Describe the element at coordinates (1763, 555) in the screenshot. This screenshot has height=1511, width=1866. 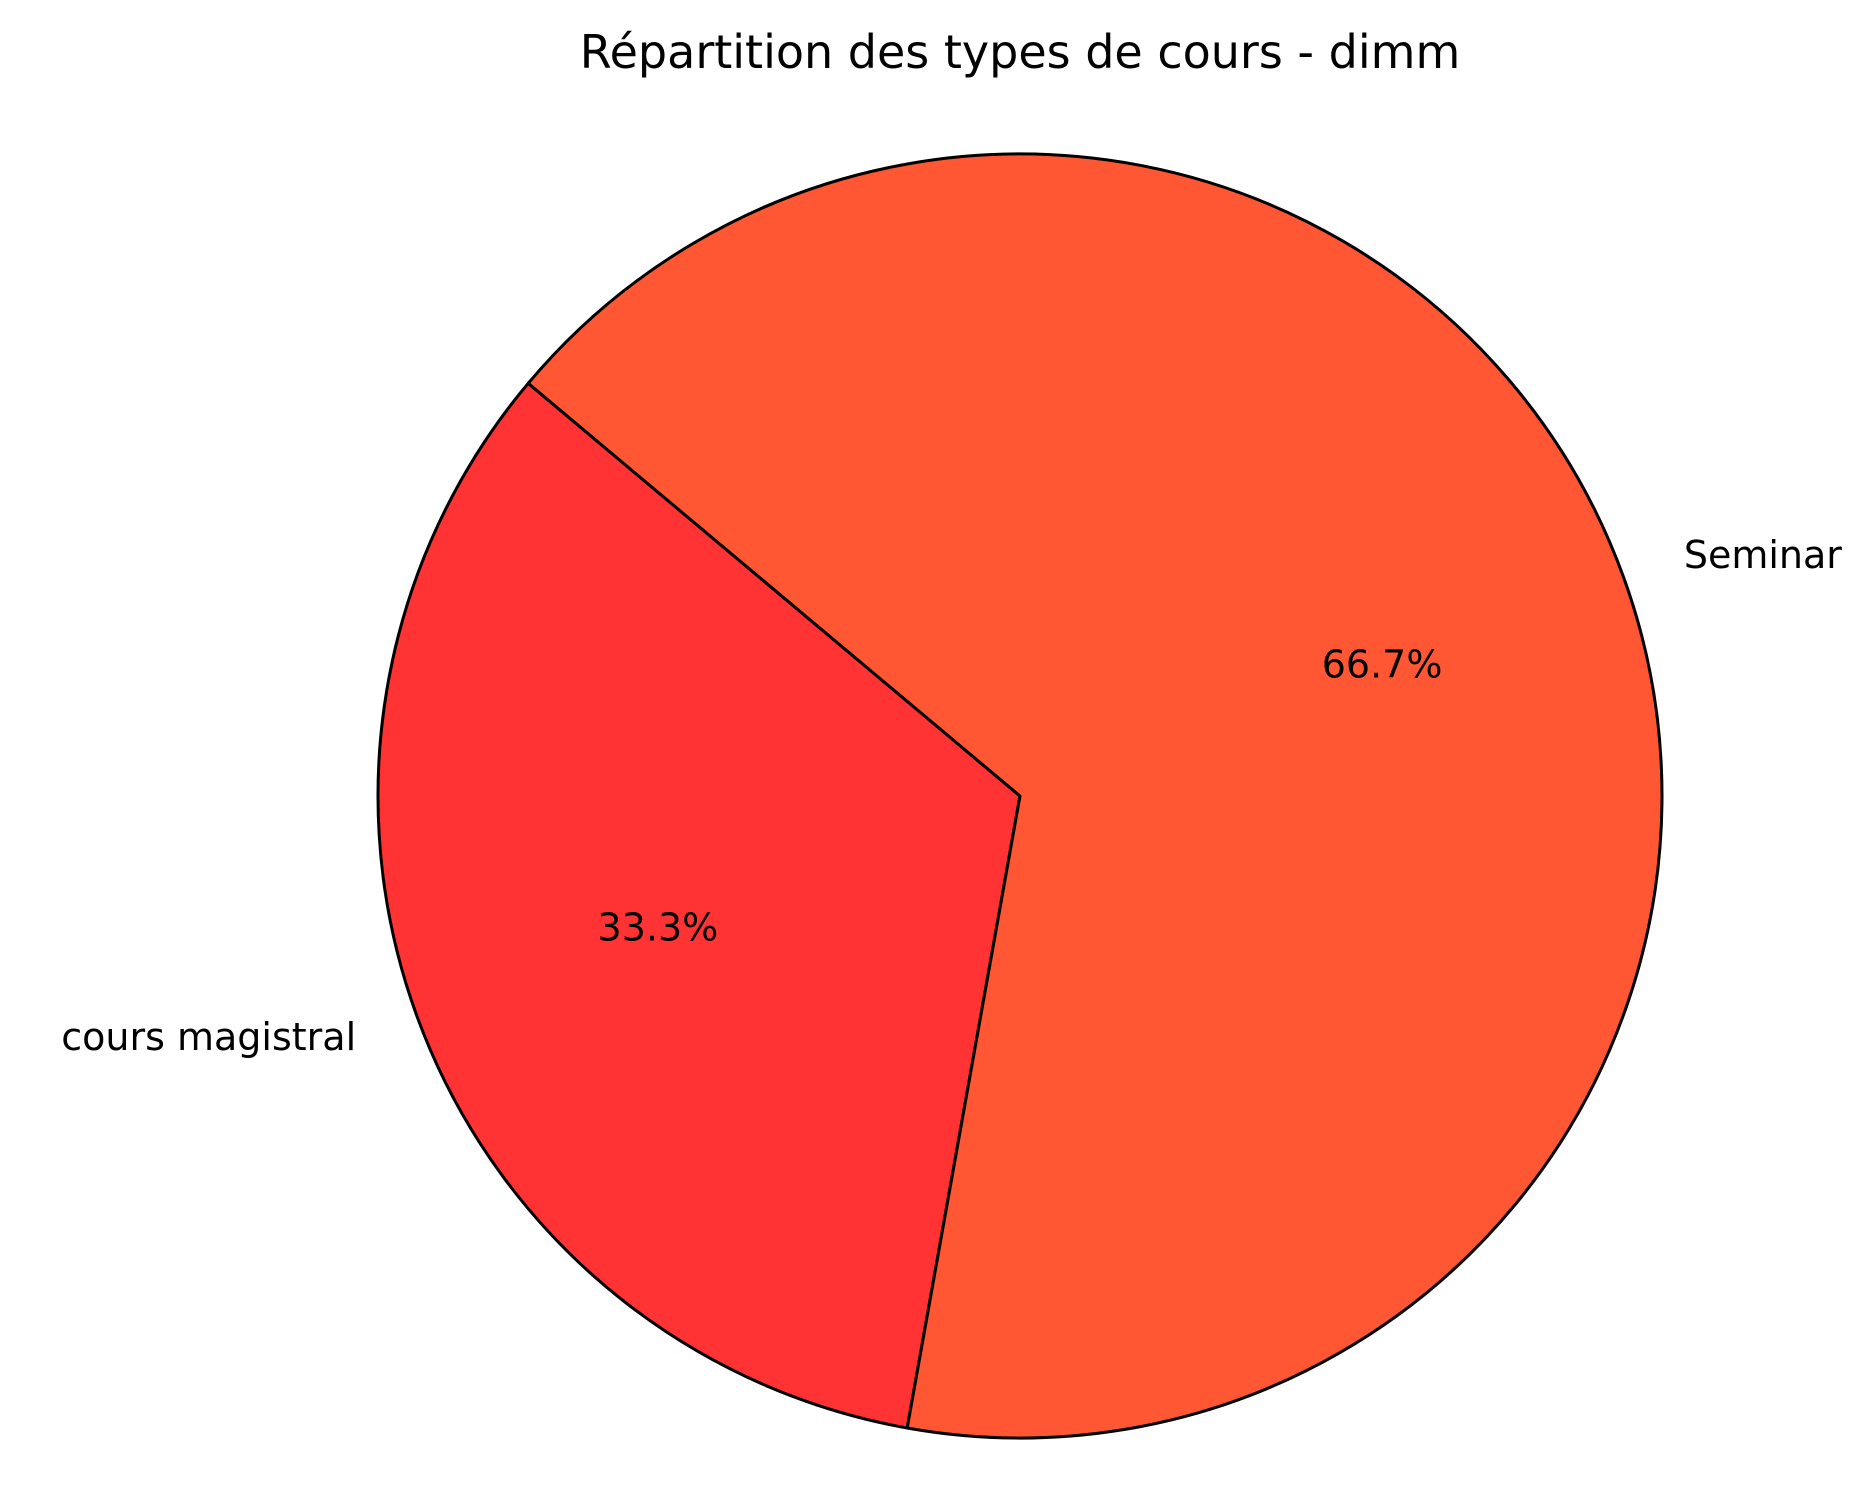
I see `slice-label: Seminar` at that location.